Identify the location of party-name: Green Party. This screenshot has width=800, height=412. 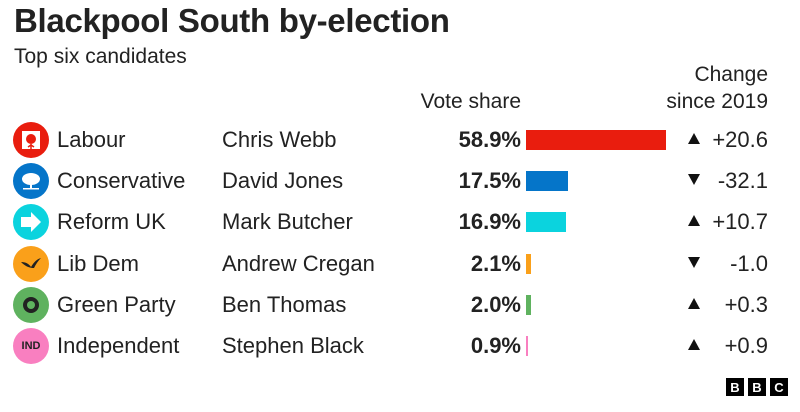
(116, 304).